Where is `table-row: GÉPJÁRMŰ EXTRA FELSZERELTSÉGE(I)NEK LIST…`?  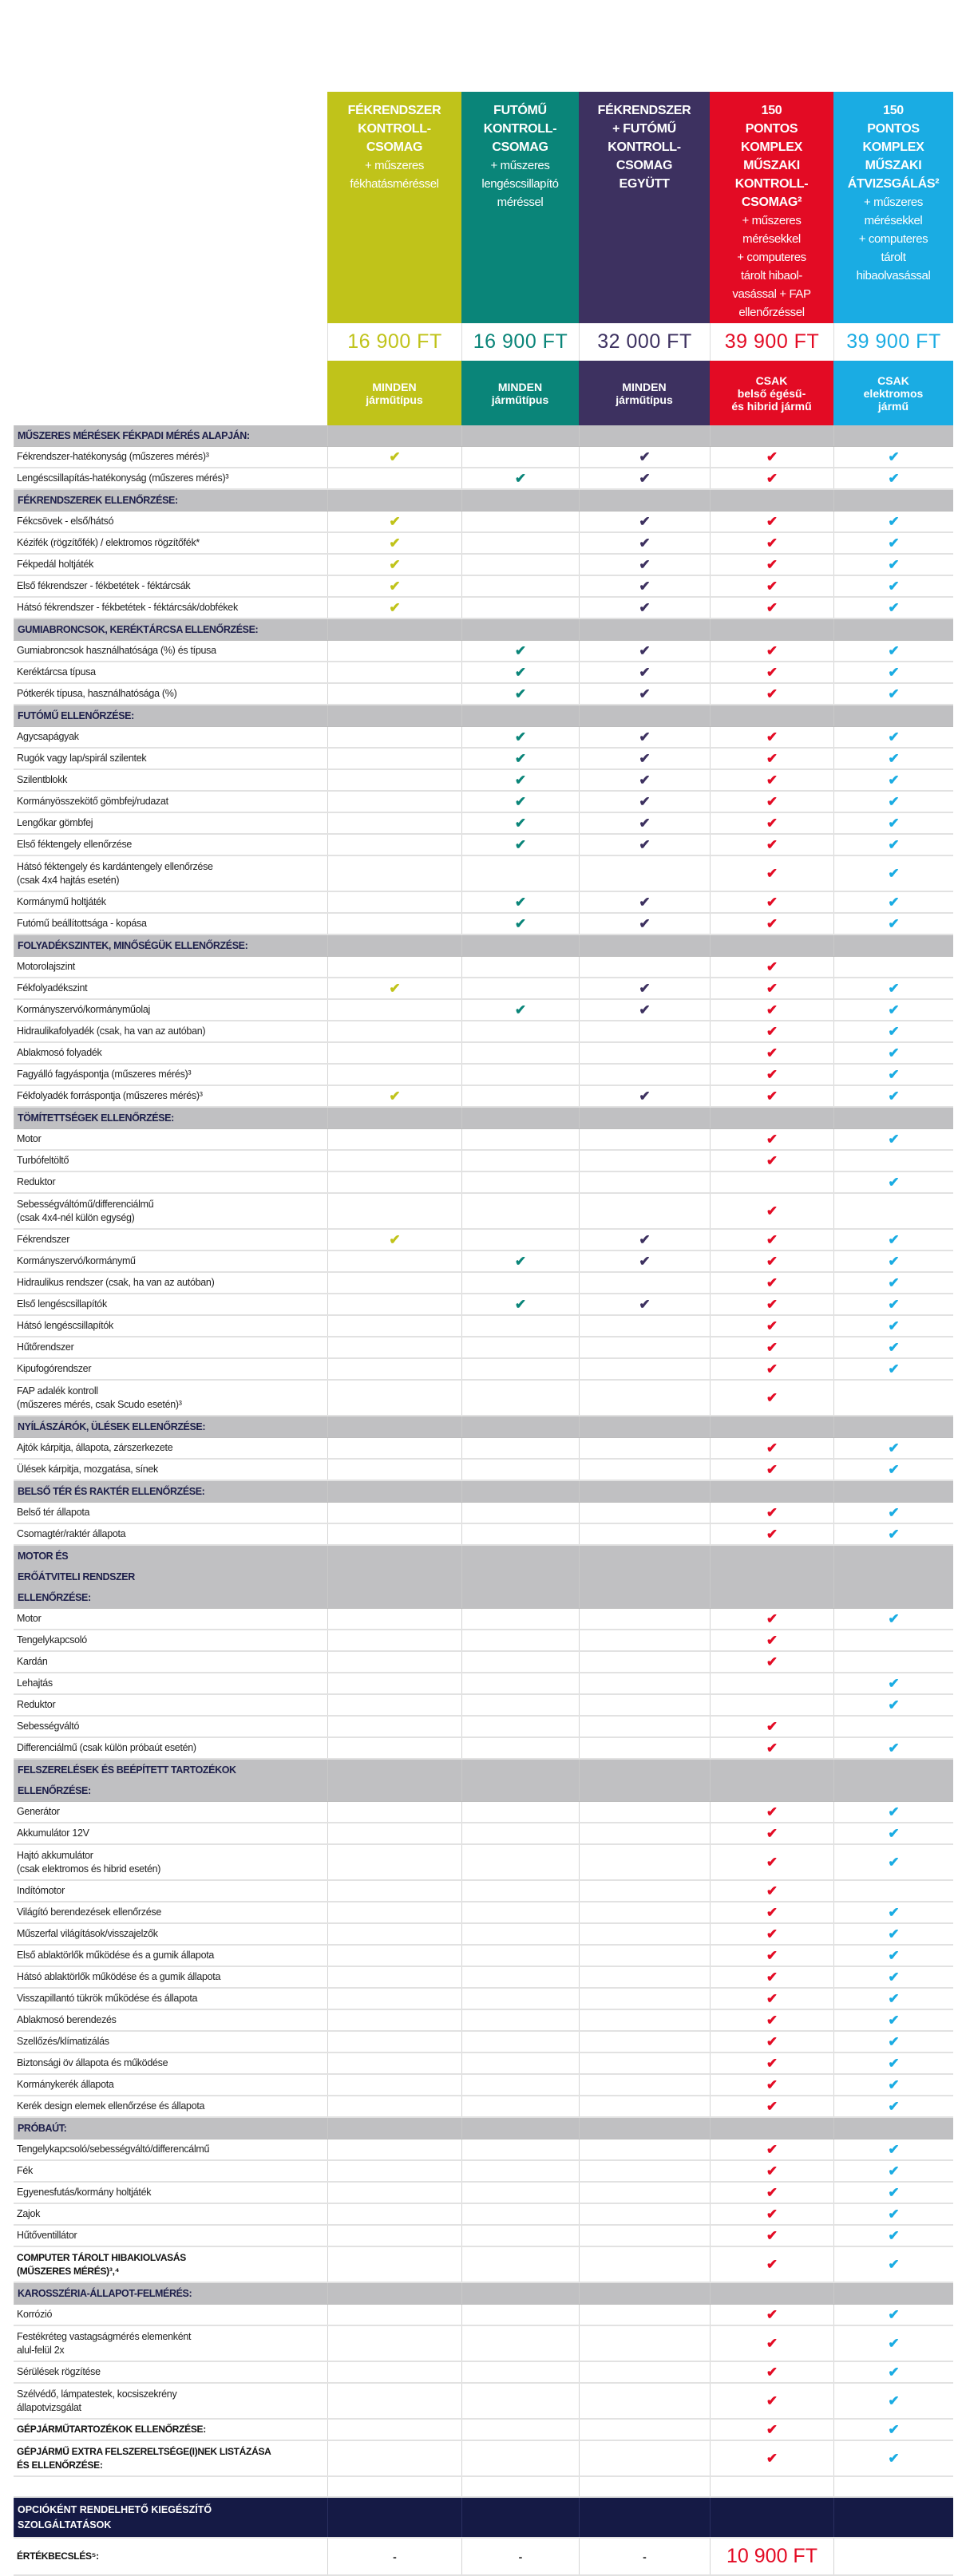
table-row: GÉPJÁRMŰ EXTRA FELSZERELTSÉGE(I)NEK LIST… is located at coordinates (483, 2459).